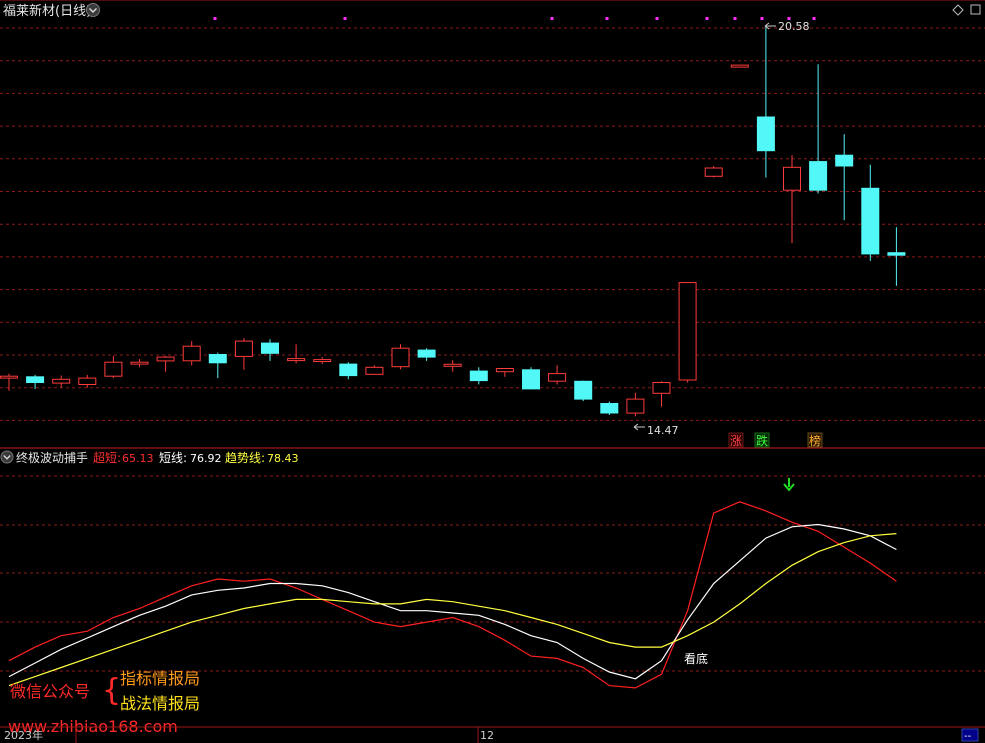 This screenshot has height=743, width=985. Describe the element at coordinates (283, 458) in the screenshot. I see `trend-value: 78.43` at that location.